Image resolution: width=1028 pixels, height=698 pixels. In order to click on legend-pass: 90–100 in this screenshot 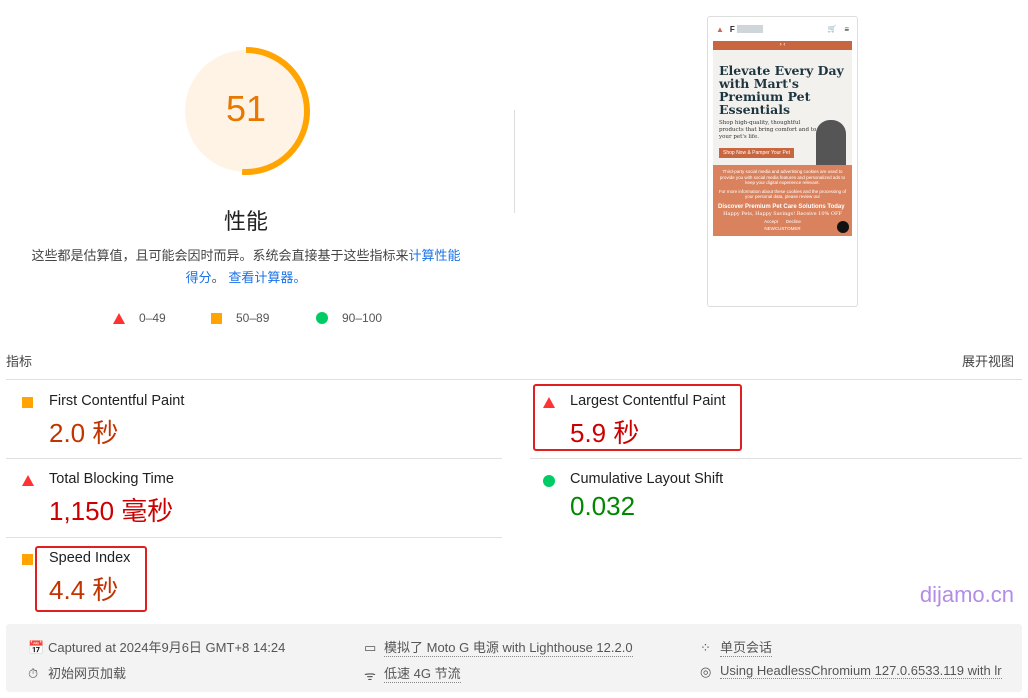, I will do `click(349, 318)`.